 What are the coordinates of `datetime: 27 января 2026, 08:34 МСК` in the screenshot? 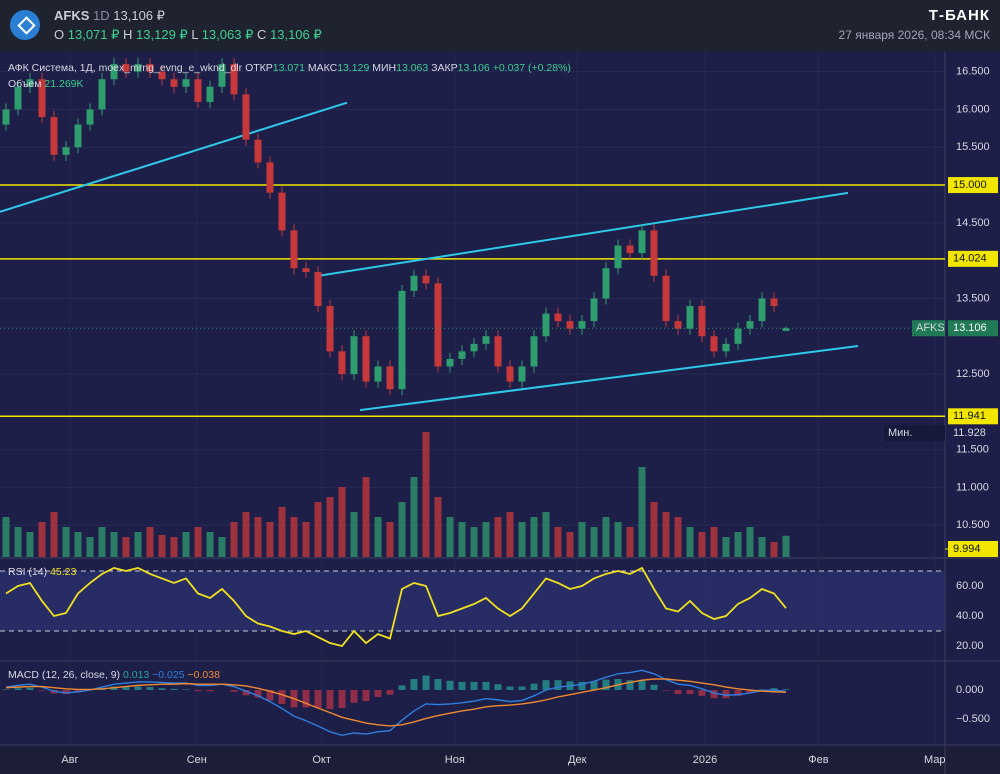 It's located at (914, 35).